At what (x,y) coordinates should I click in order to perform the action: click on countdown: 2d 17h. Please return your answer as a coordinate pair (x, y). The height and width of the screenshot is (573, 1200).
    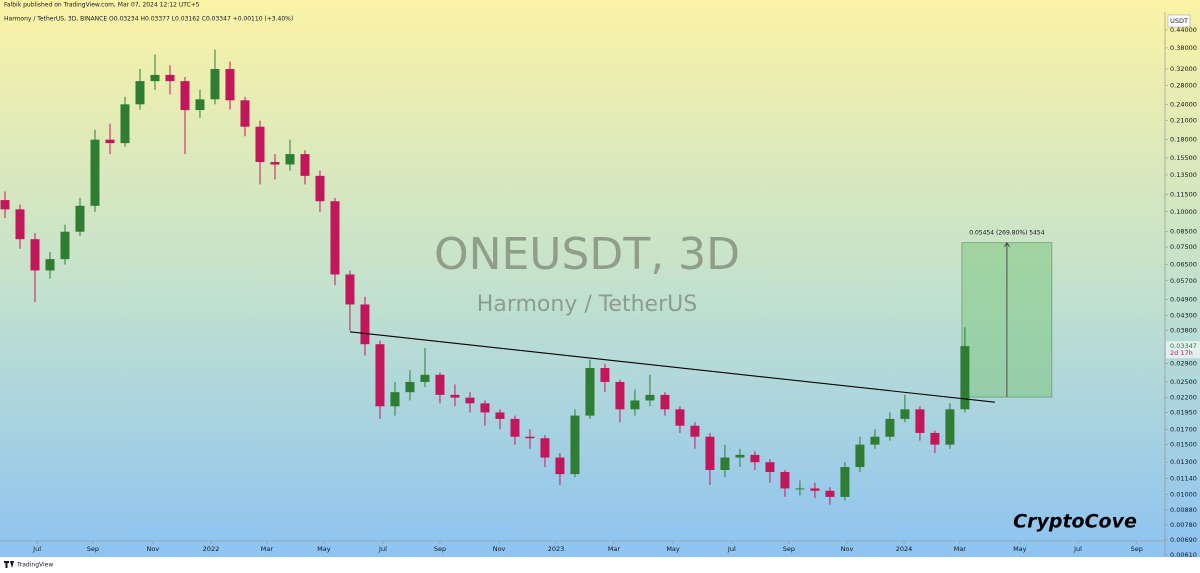
    Looking at the image, I should click on (1181, 353).